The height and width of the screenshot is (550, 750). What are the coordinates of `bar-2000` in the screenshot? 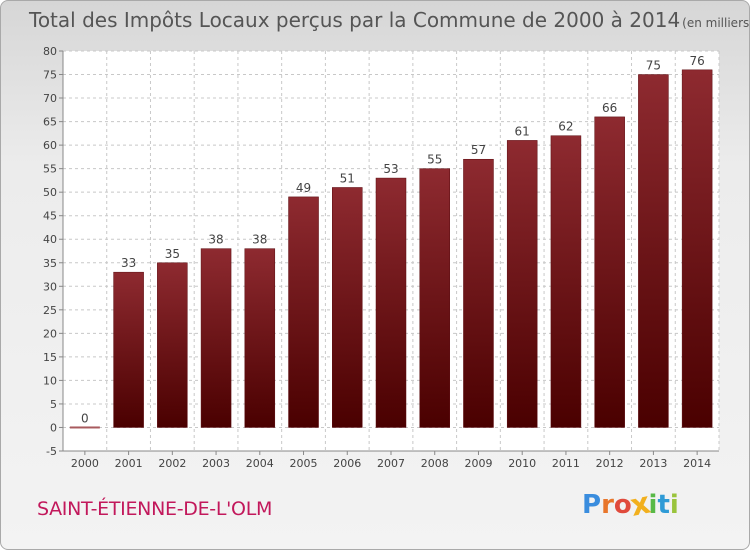 It's located at (84, 427).